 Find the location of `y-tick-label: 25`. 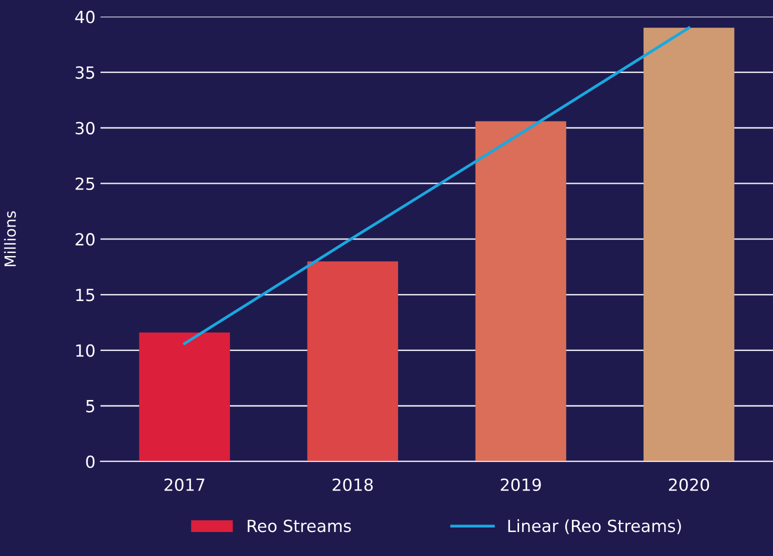

y-tick-label: 25 is located at coordinates (85, 183).